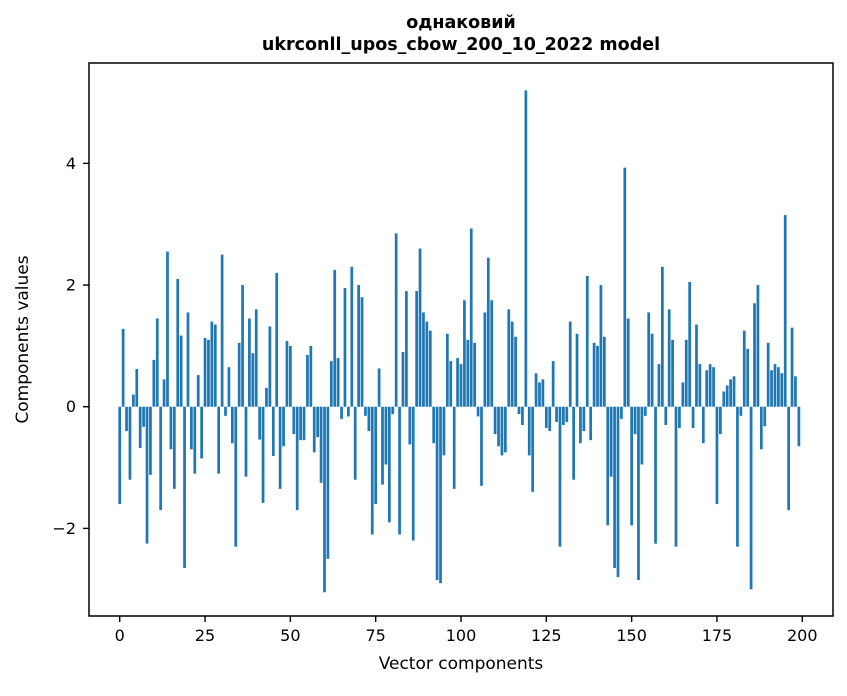 The height and width of the screenshot is (696, 847). Describe the element at coordinates (546, 635) in the screenshot. I see `x-tick-label: 125` at that location.